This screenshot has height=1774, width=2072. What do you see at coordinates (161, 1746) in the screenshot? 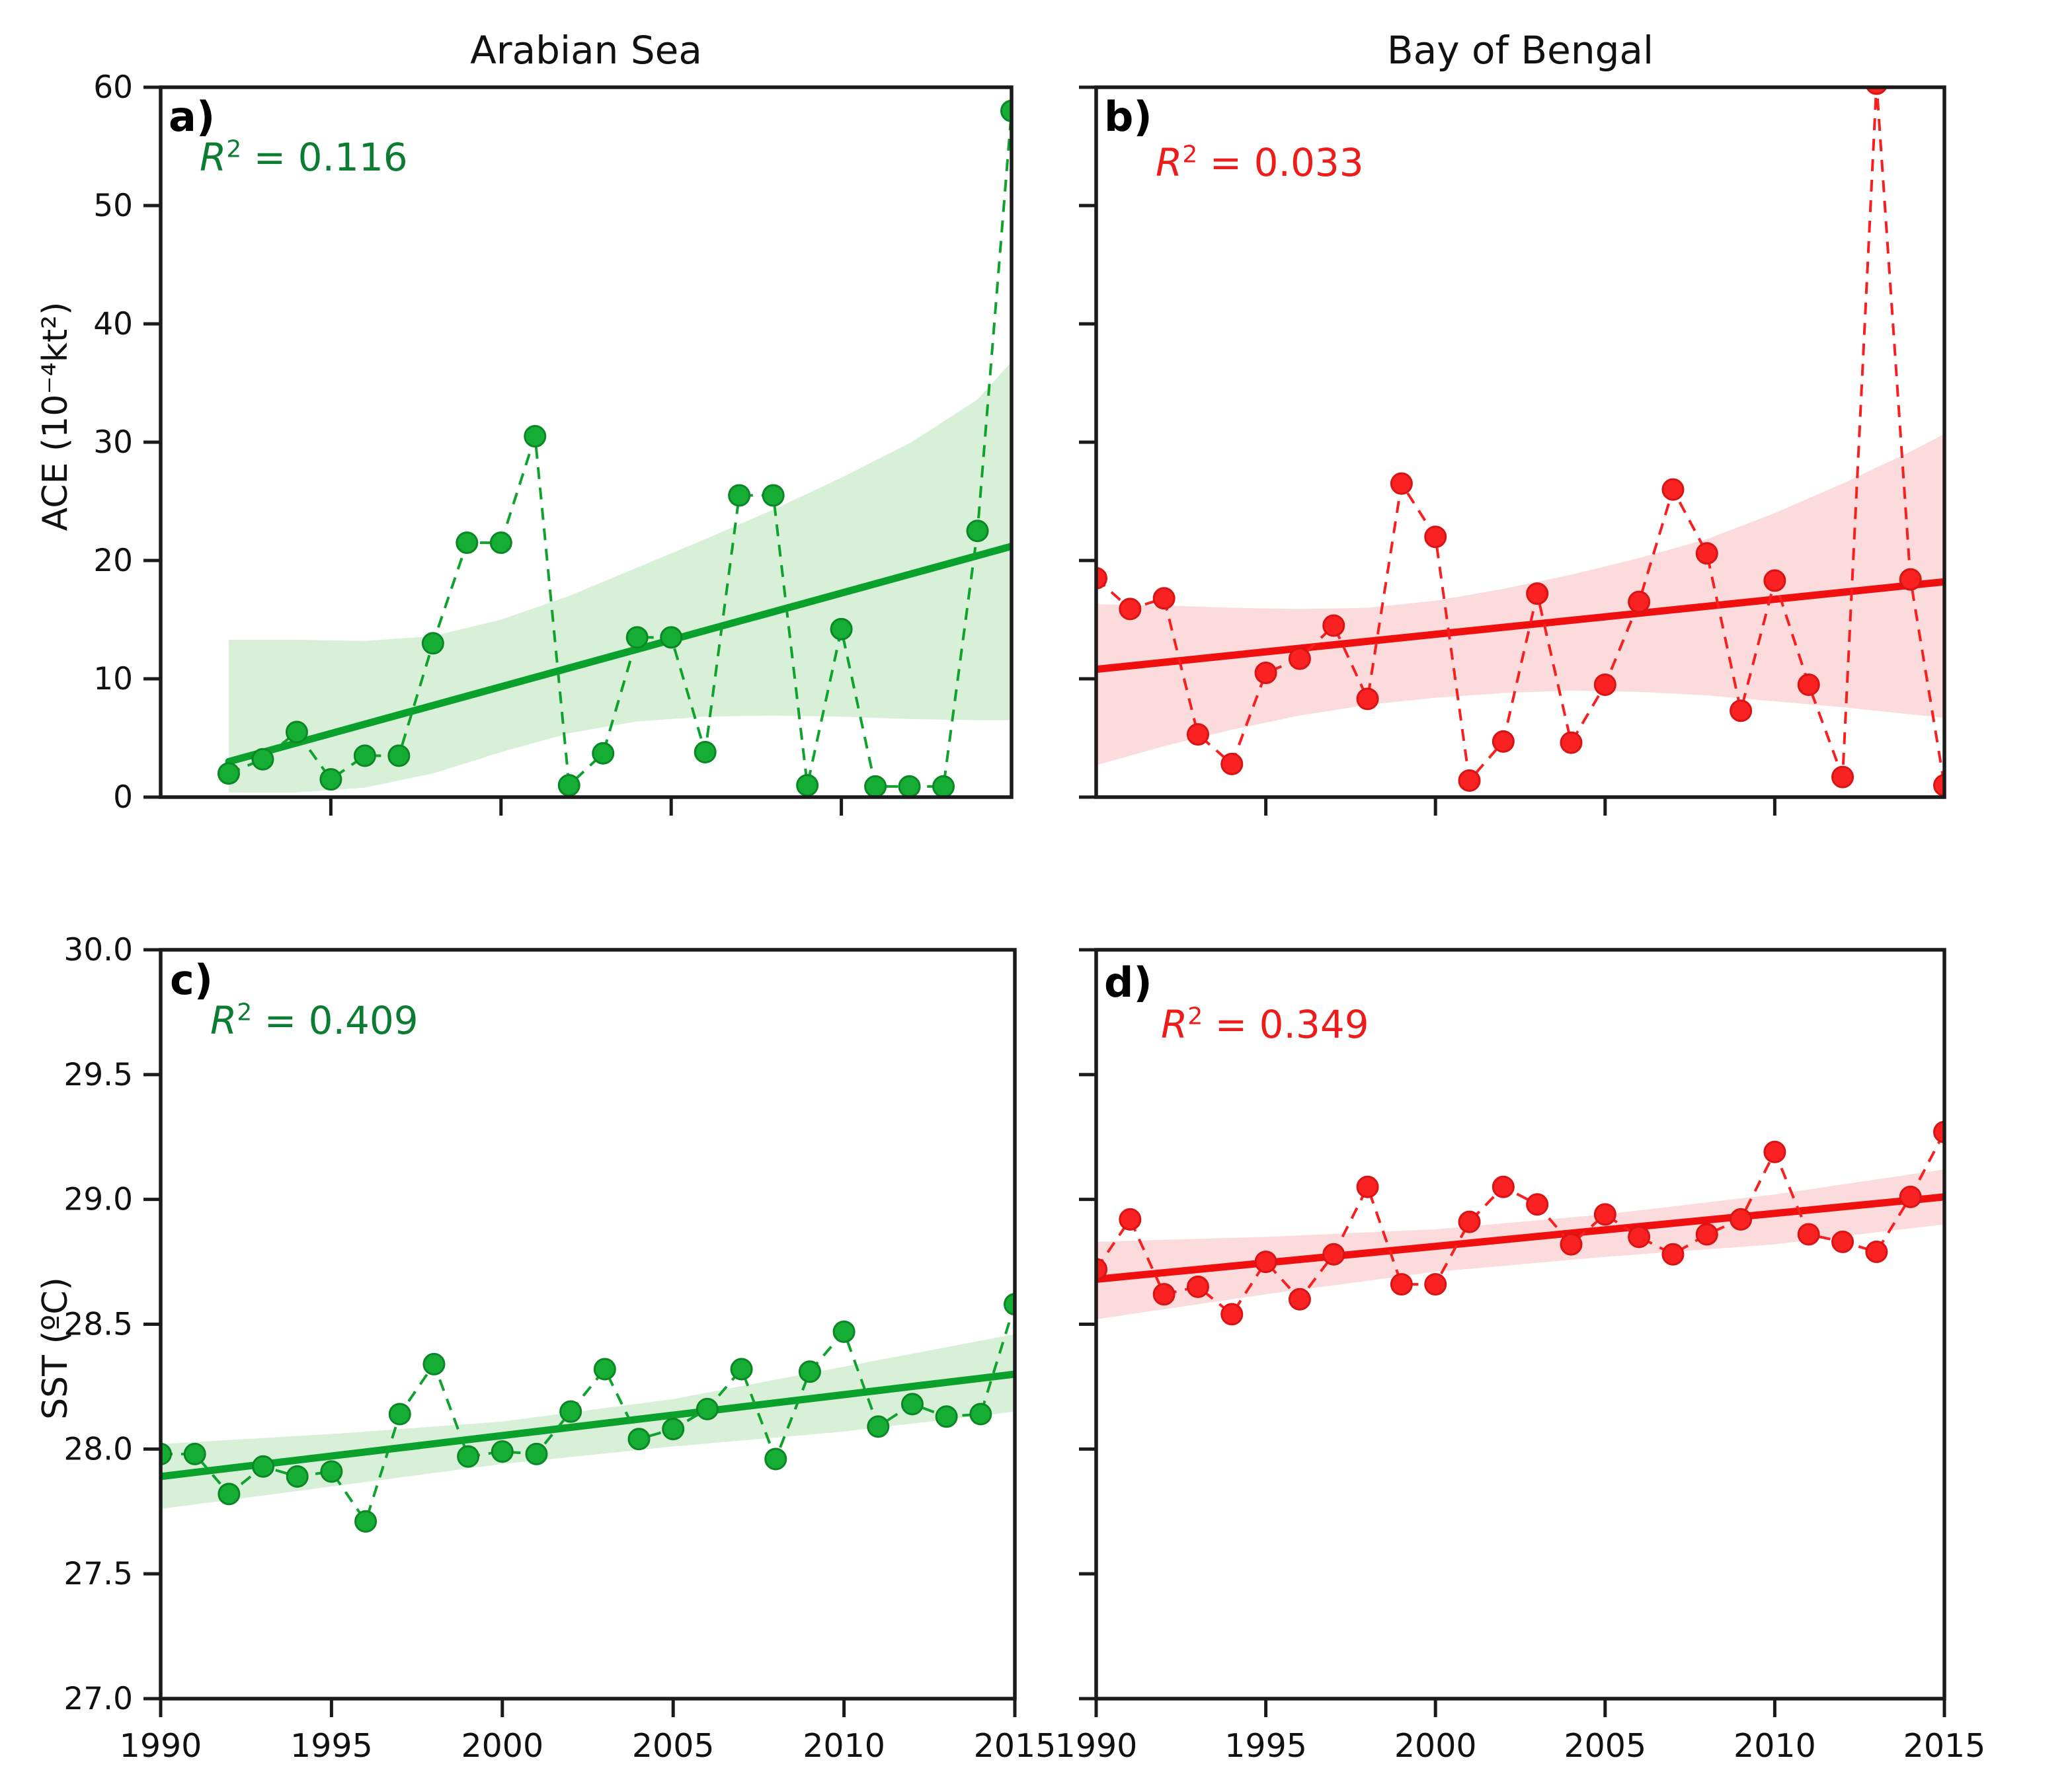
I see `x-tick-label: 1990` at bounding box center [161, 1746].